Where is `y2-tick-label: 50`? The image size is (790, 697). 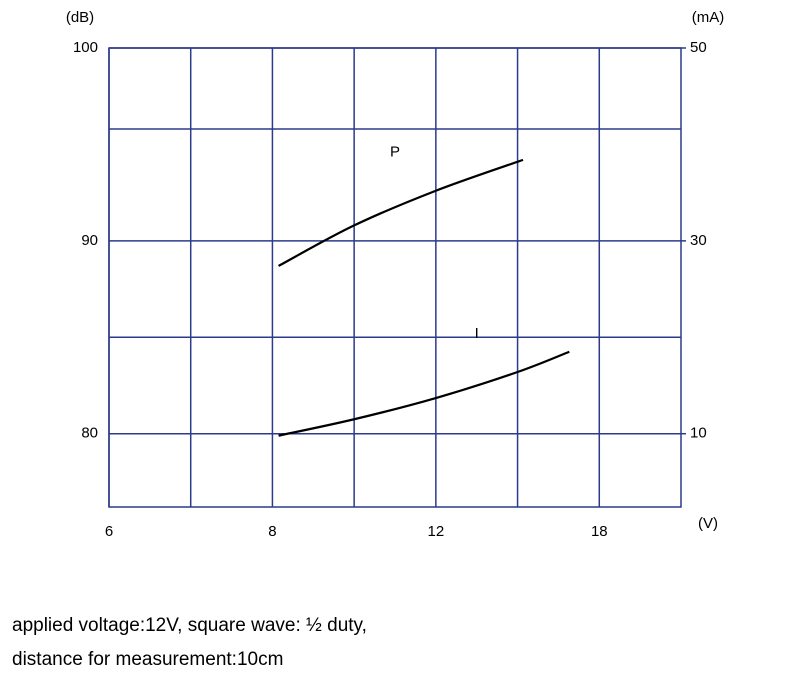
y2-tick-label: 50 is located at coordinates (698, 47).